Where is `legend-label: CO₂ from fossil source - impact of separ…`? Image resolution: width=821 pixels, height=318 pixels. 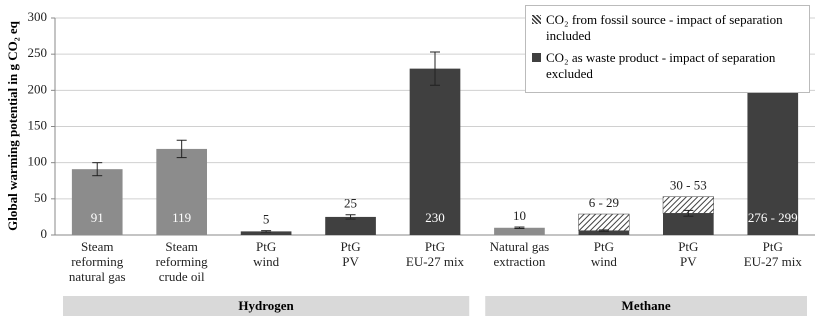 legend-label: CO₂ from fossil source - impact of separ… is located at coordinates (664, 27).